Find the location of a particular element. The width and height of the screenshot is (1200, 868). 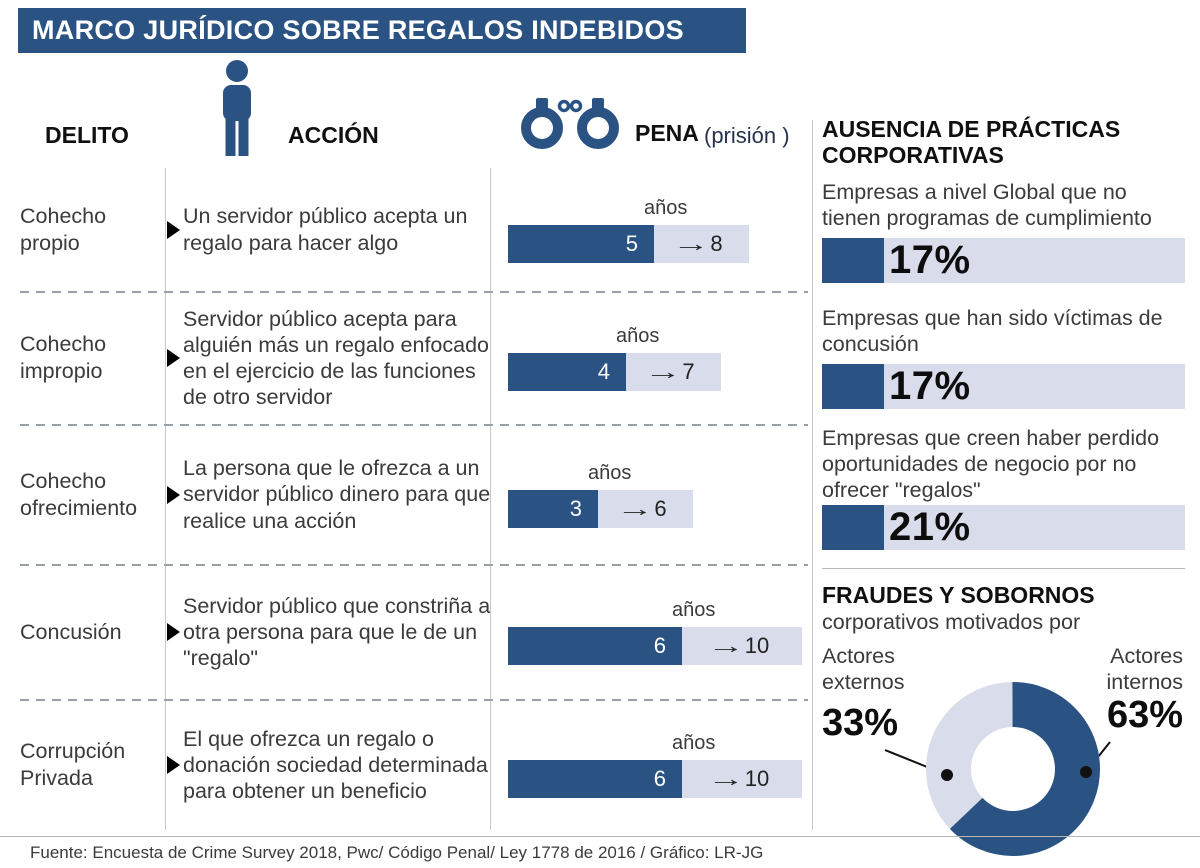

marker-dot-internal is located at coordinates (1086, 772).